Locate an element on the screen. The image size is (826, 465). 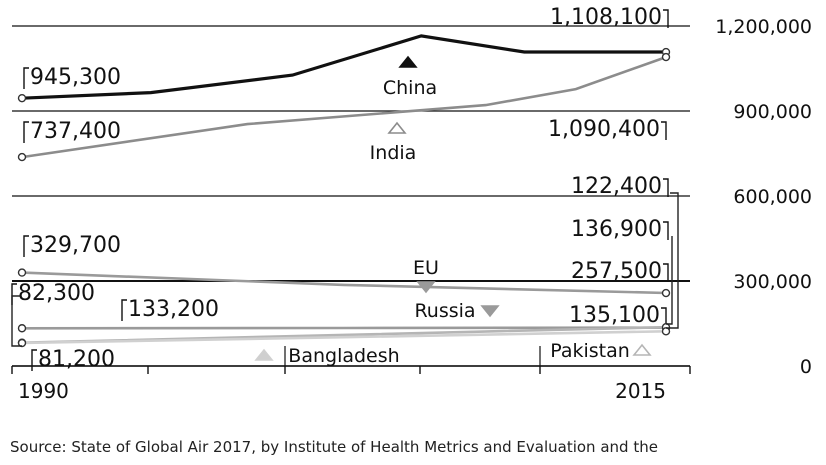
y-tick-label-1200000: 1,200,000 is located at coordinates (763, 27).